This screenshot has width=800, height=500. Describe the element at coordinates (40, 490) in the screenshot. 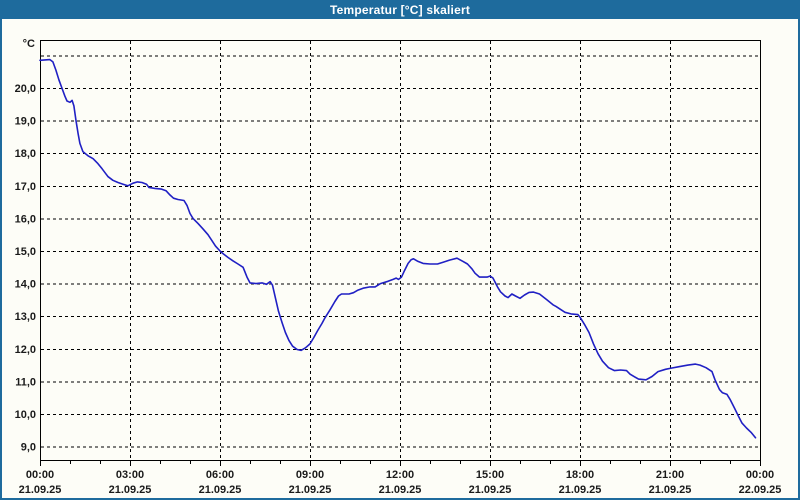

I see `x-tick-date-label-0: 21.09.25` at that location.